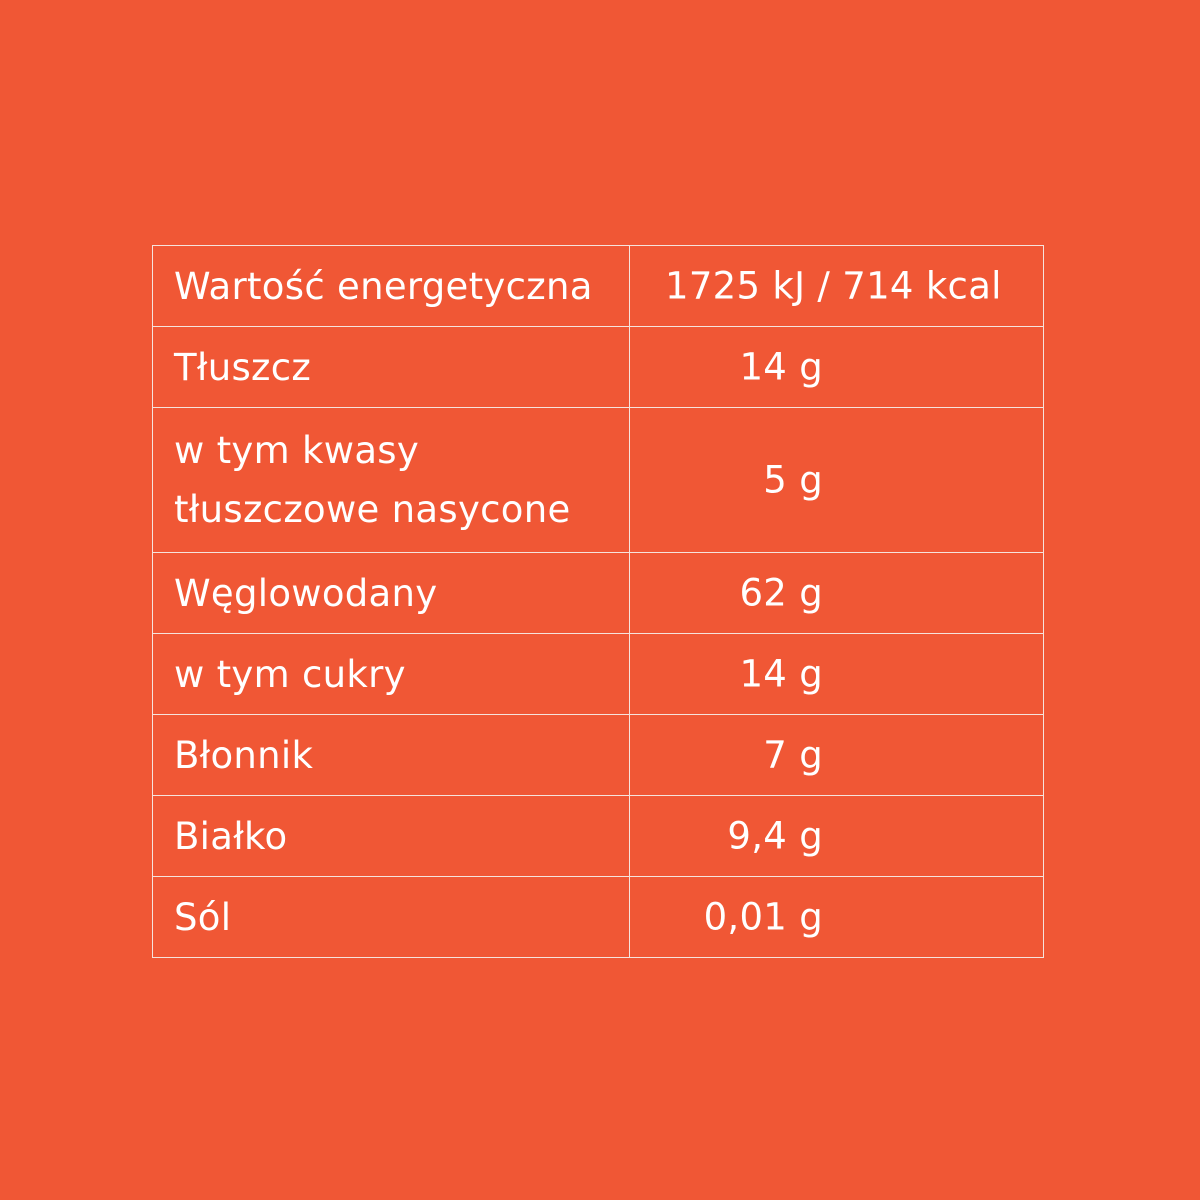 The width and height of the screenshot is (1200, 1200). I want to click on nutrient-name: Sól, so click(391, 917).